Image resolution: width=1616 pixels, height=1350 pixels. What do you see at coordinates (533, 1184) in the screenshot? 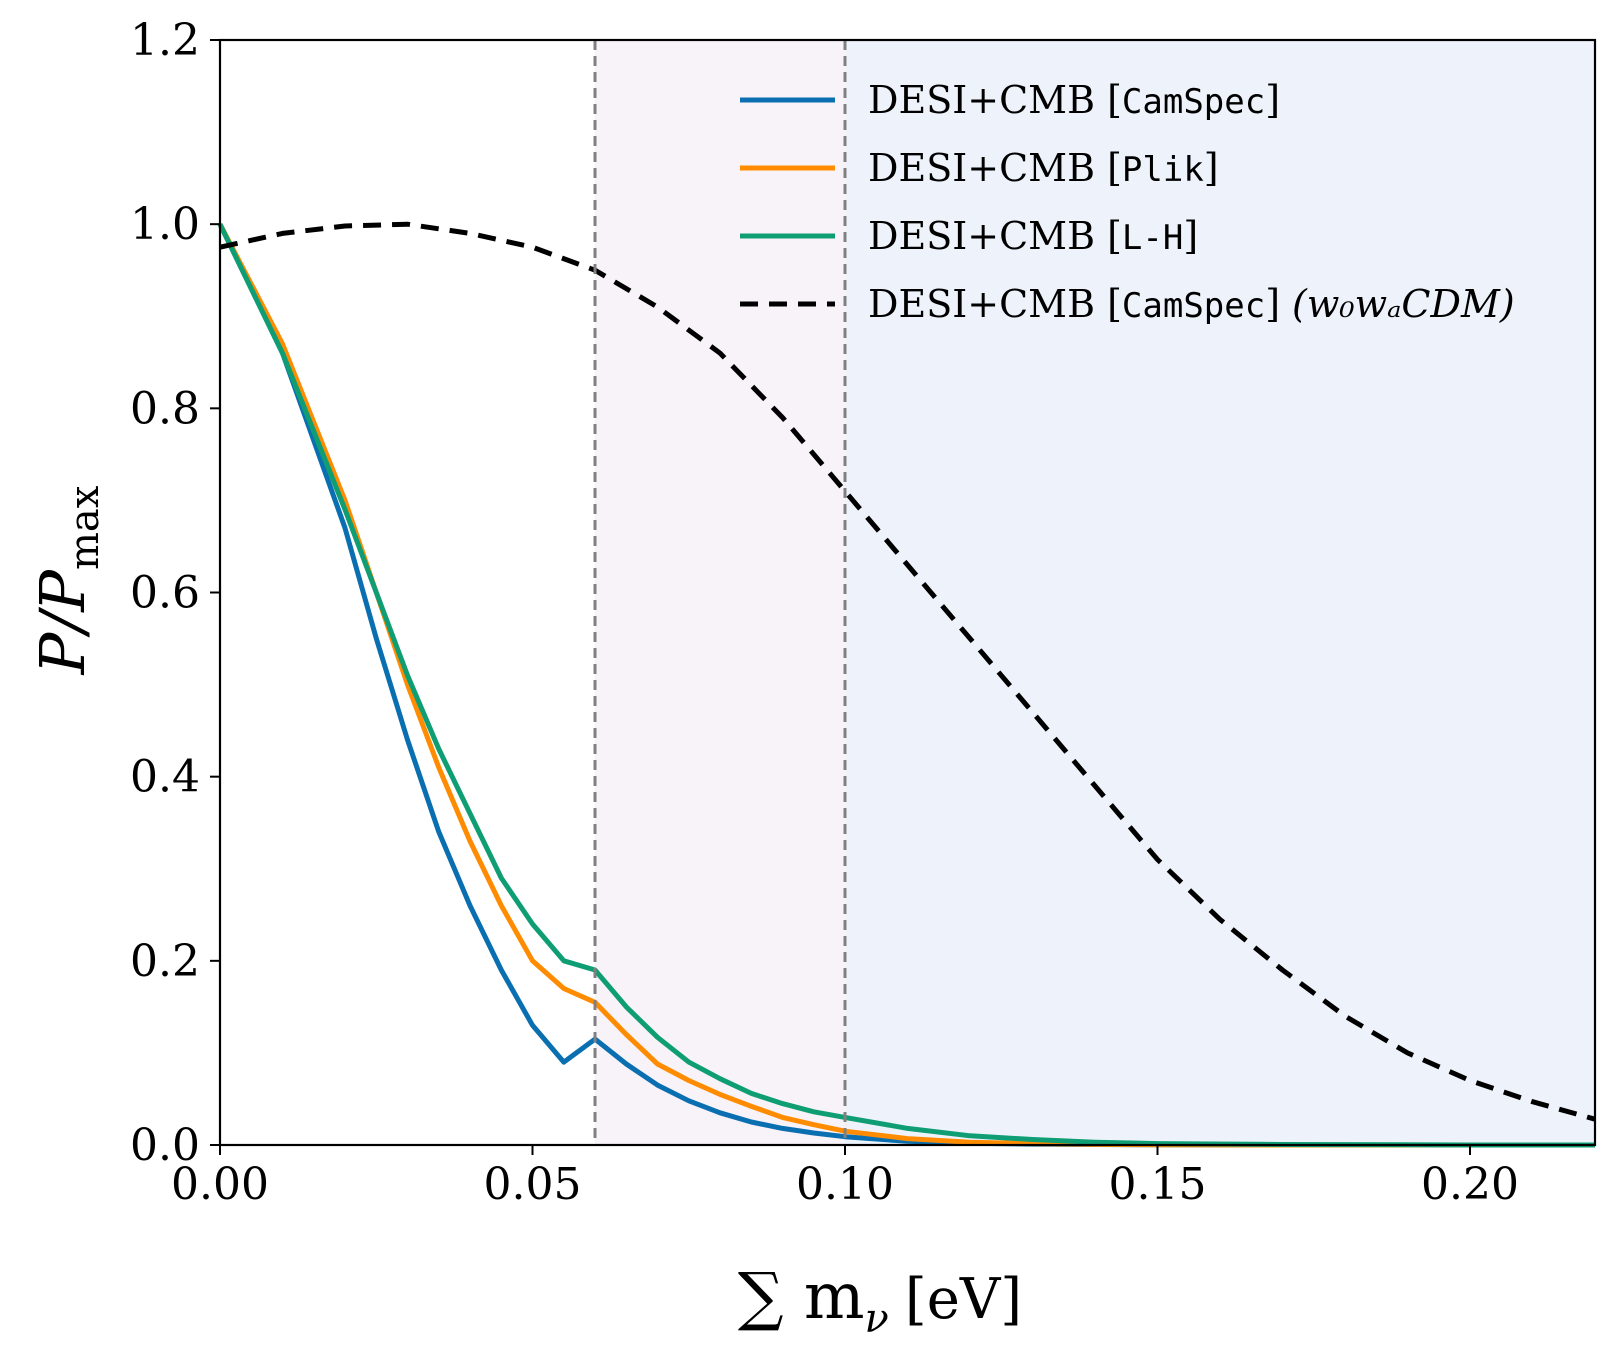
I see `x-tick-label: 0.05` at bounding box center [533, 1184].